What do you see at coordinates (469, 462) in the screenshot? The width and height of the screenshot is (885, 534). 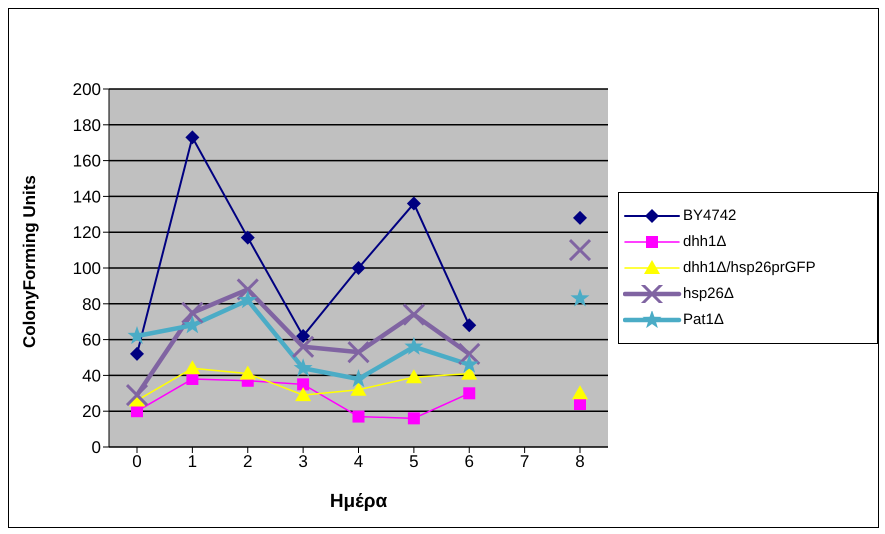 I see `x-tick-label: 6` at bounding box center [469, 462].